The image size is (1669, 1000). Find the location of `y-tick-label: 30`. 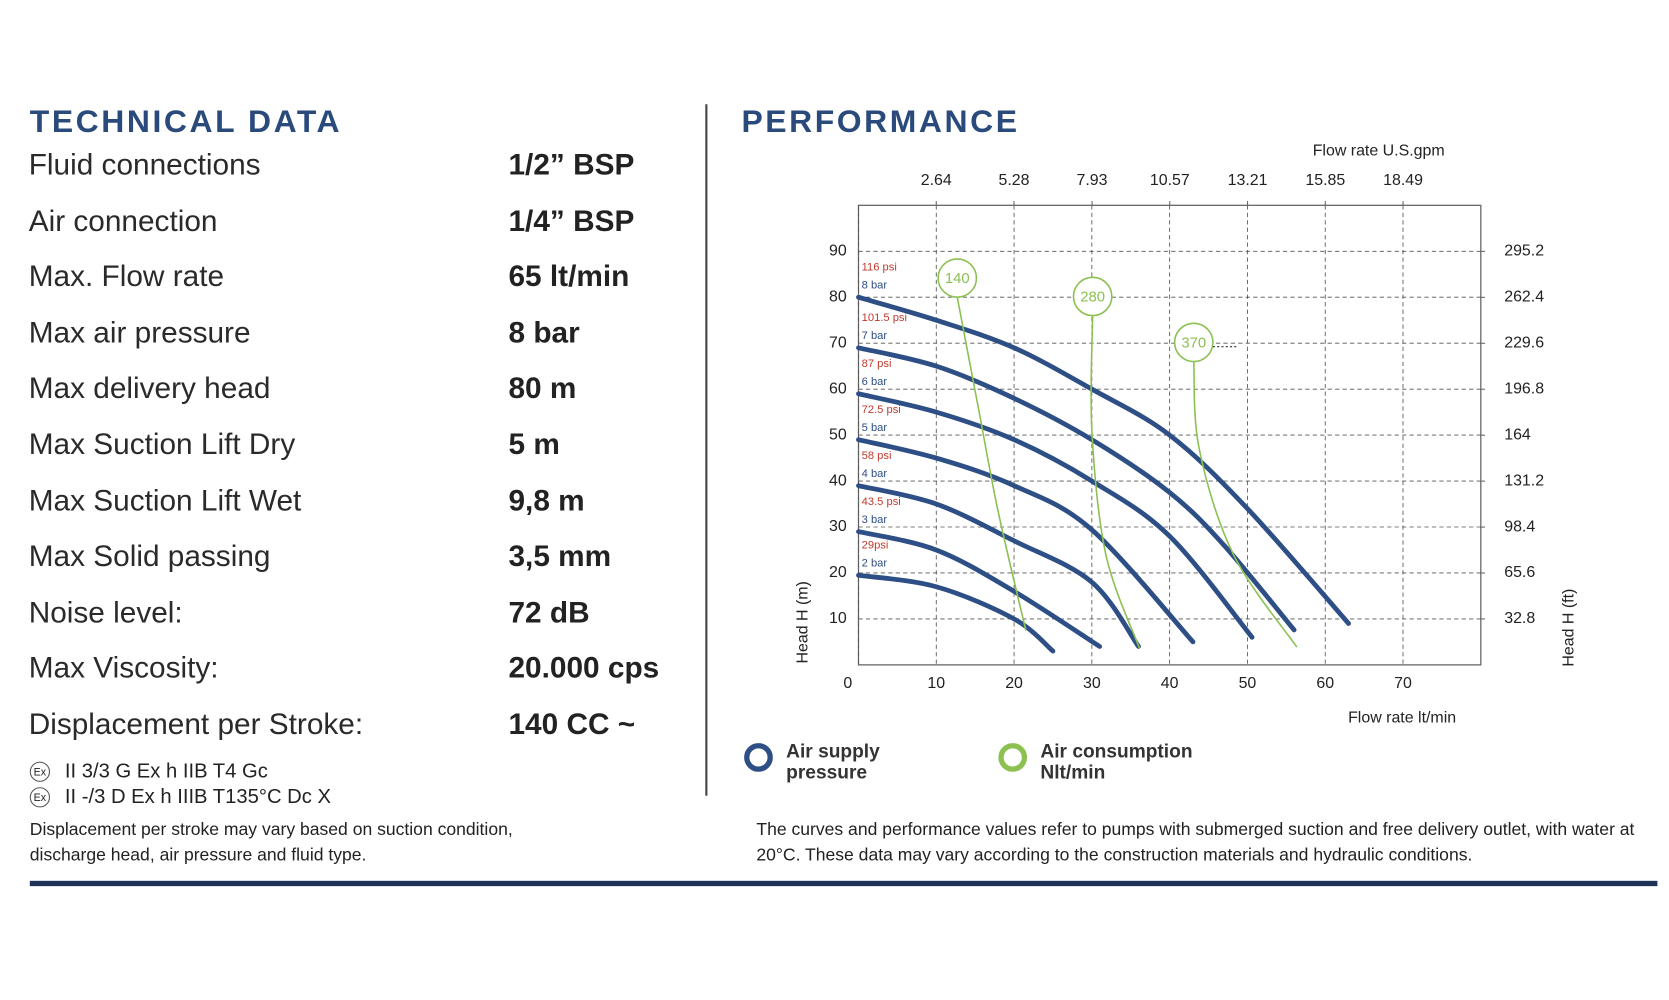

y-tick-label: 30 is located at coordinates (838, 526).